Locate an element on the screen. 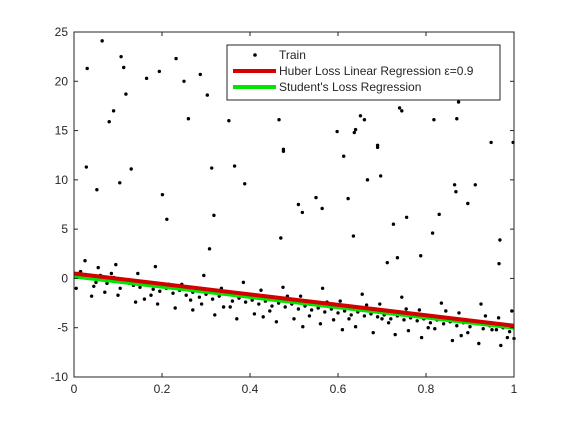  x-tick-label: 0.8 is located at coordinates (426, 389).